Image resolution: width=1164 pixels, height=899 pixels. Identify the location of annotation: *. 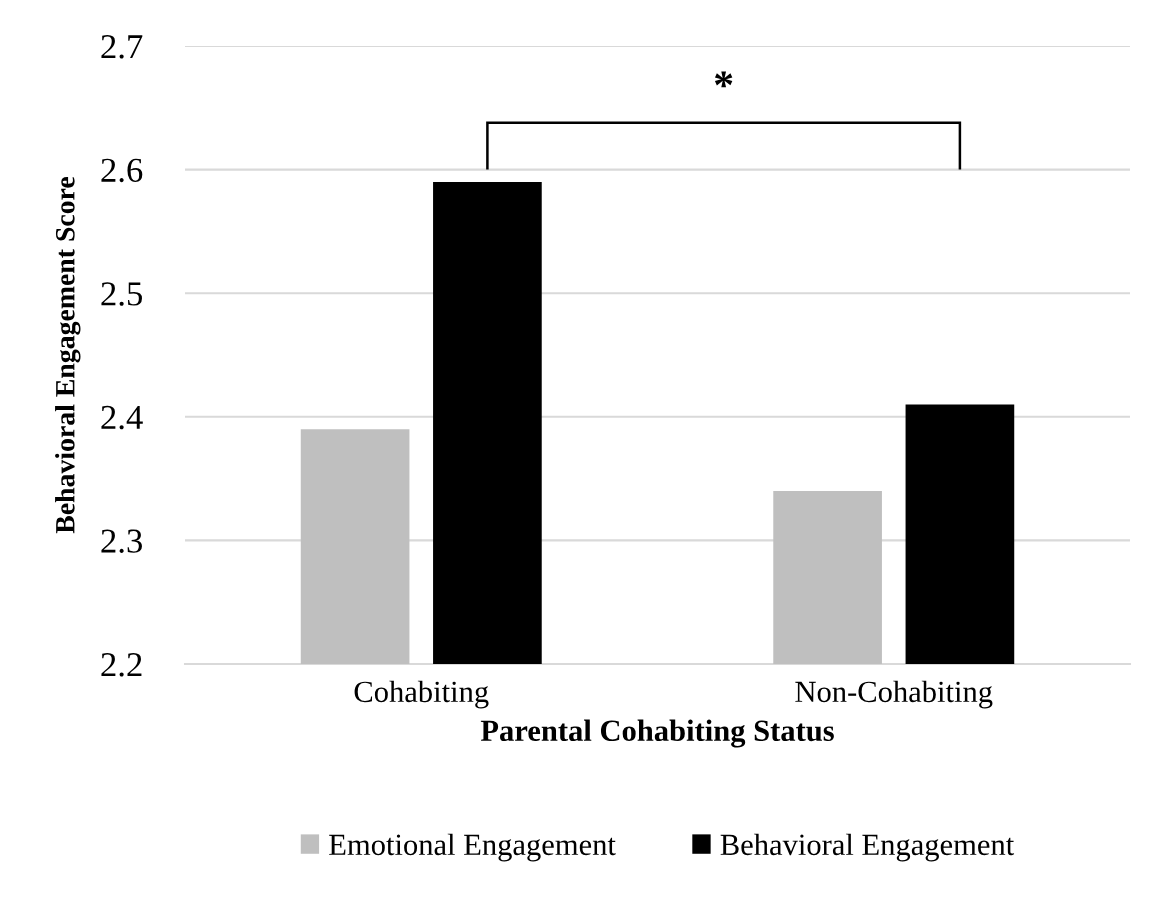
(723, 79).